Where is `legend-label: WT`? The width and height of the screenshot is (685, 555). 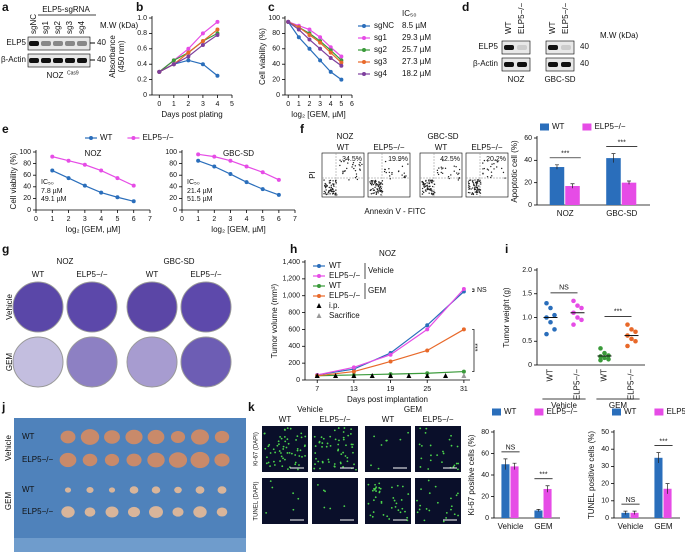 legend-label: WT is located at coordinates (630, 411).